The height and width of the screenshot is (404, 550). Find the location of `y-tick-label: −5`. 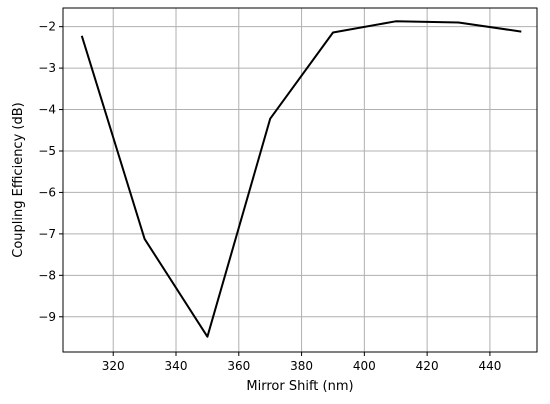

y-tick-label: −5 is located at coordinates (47, 151).